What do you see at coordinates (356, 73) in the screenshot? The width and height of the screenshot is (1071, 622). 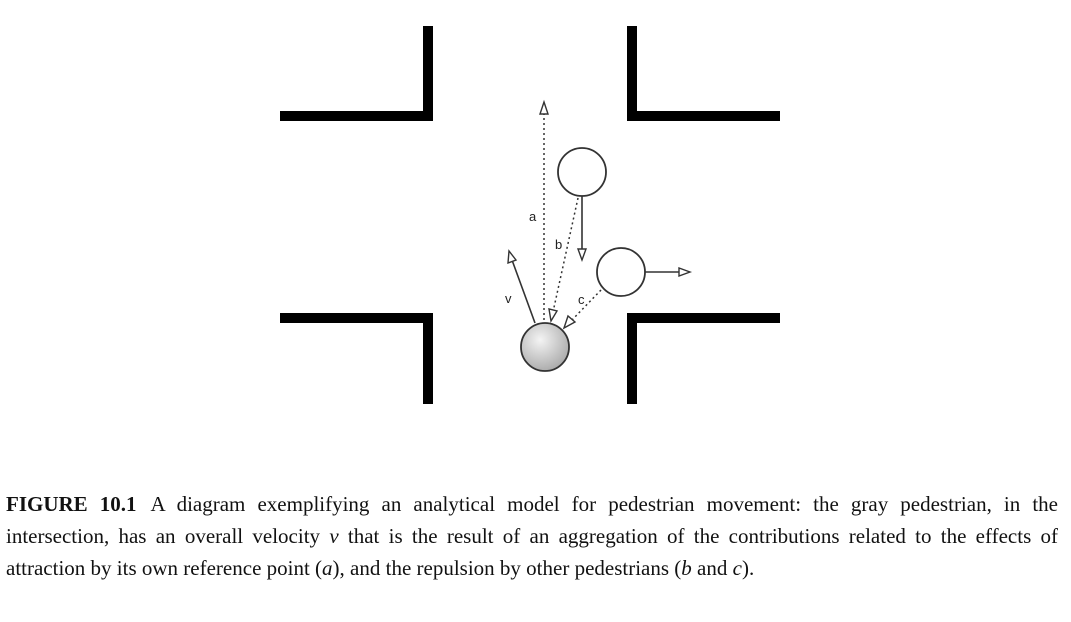 I see `wall-top-left` at bounding box center [356, 73].